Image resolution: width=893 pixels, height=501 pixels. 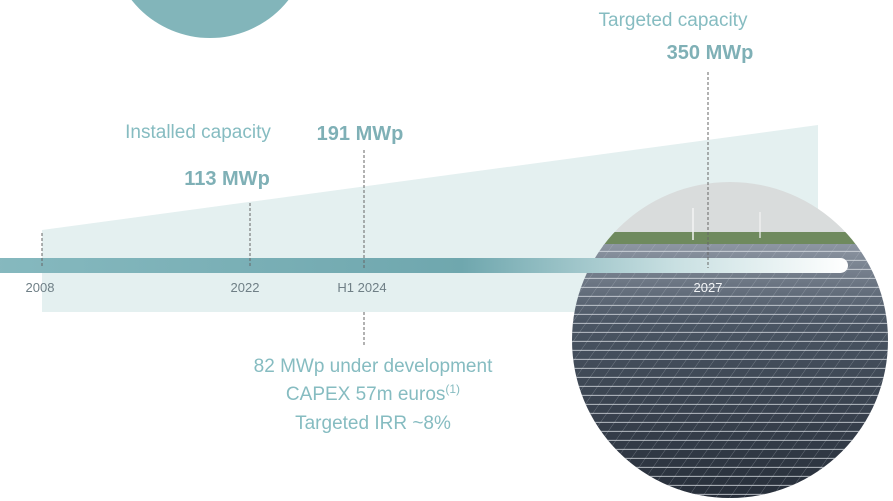 I want to click on year-label: 2008, so click(x=40, y=287).